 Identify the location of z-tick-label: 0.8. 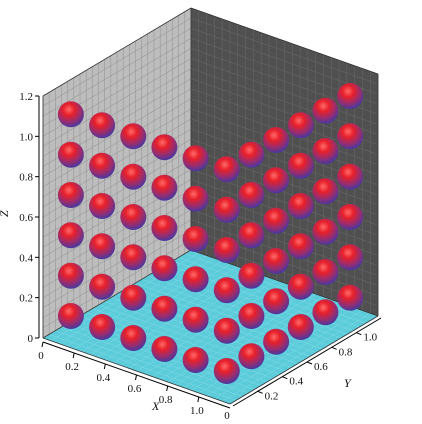
(26, 178).